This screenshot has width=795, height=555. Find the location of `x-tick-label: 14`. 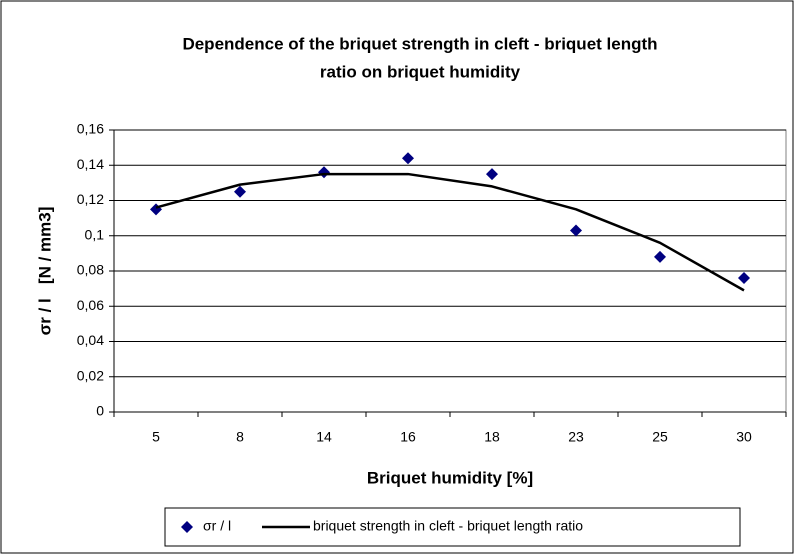

x-tick-label: 14 is located at coordinates (324, 437).